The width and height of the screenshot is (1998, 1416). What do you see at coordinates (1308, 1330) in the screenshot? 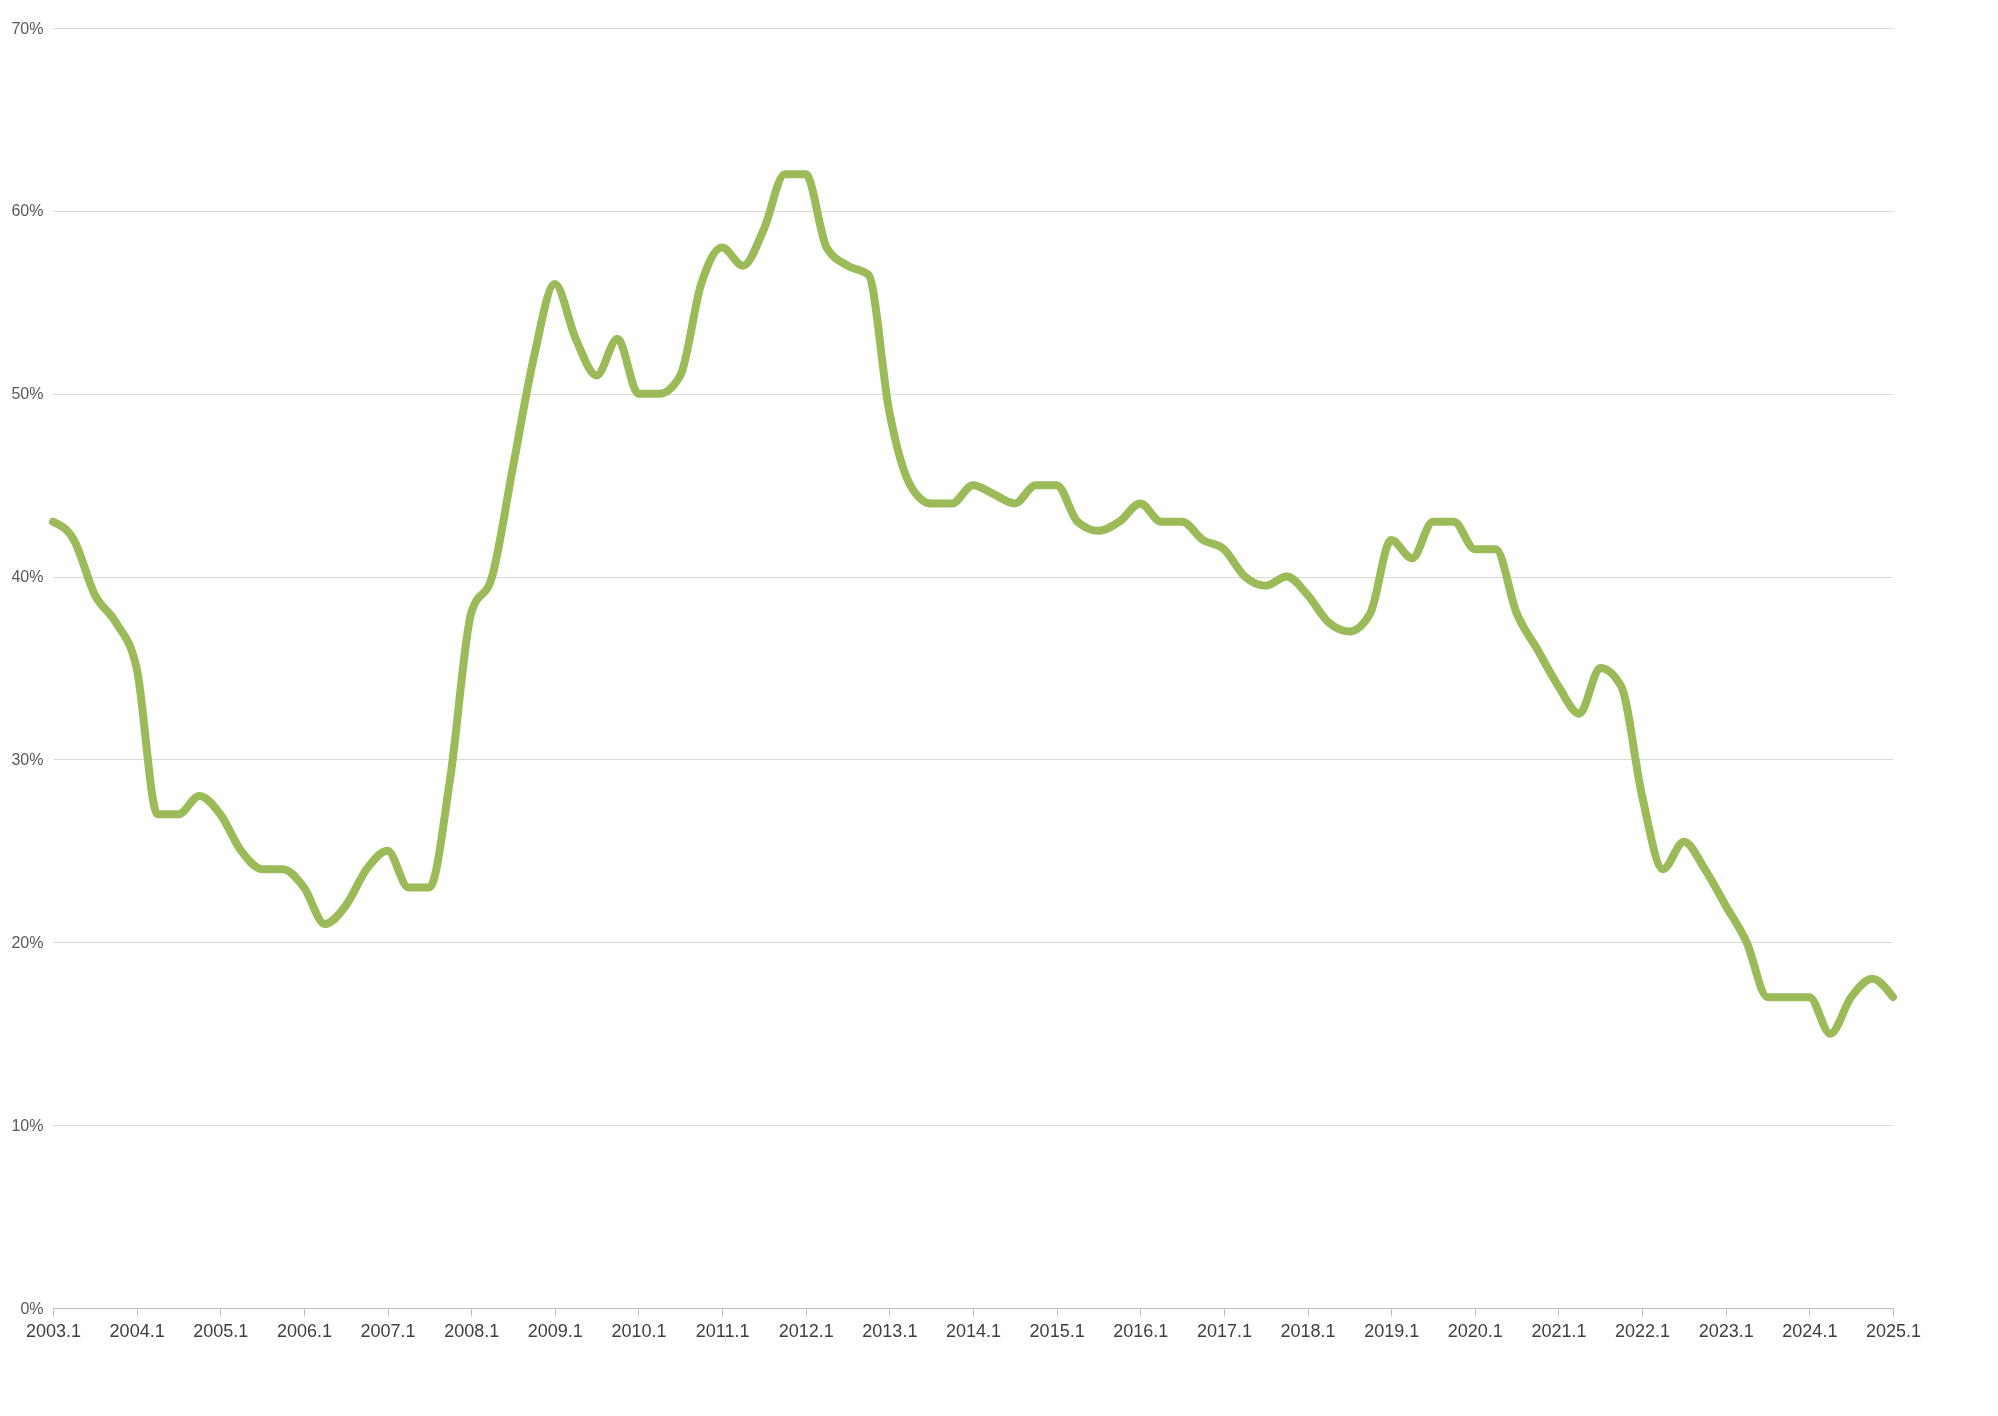
I see `x-tick-label: 2018.1` at bounding box center [1308, 1330].